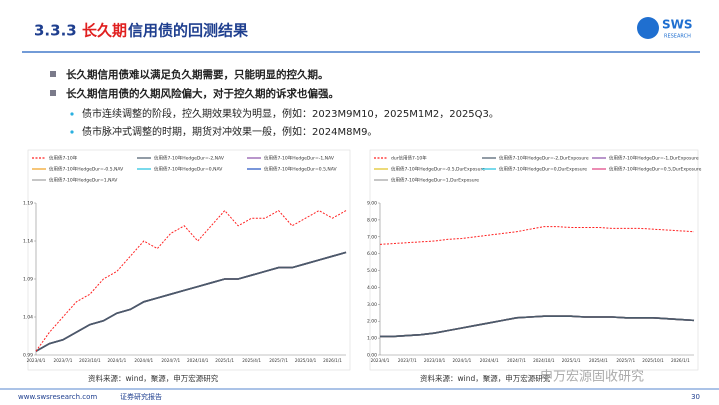  I want to click on y-tick-label: 8.00, so click(372, 220).